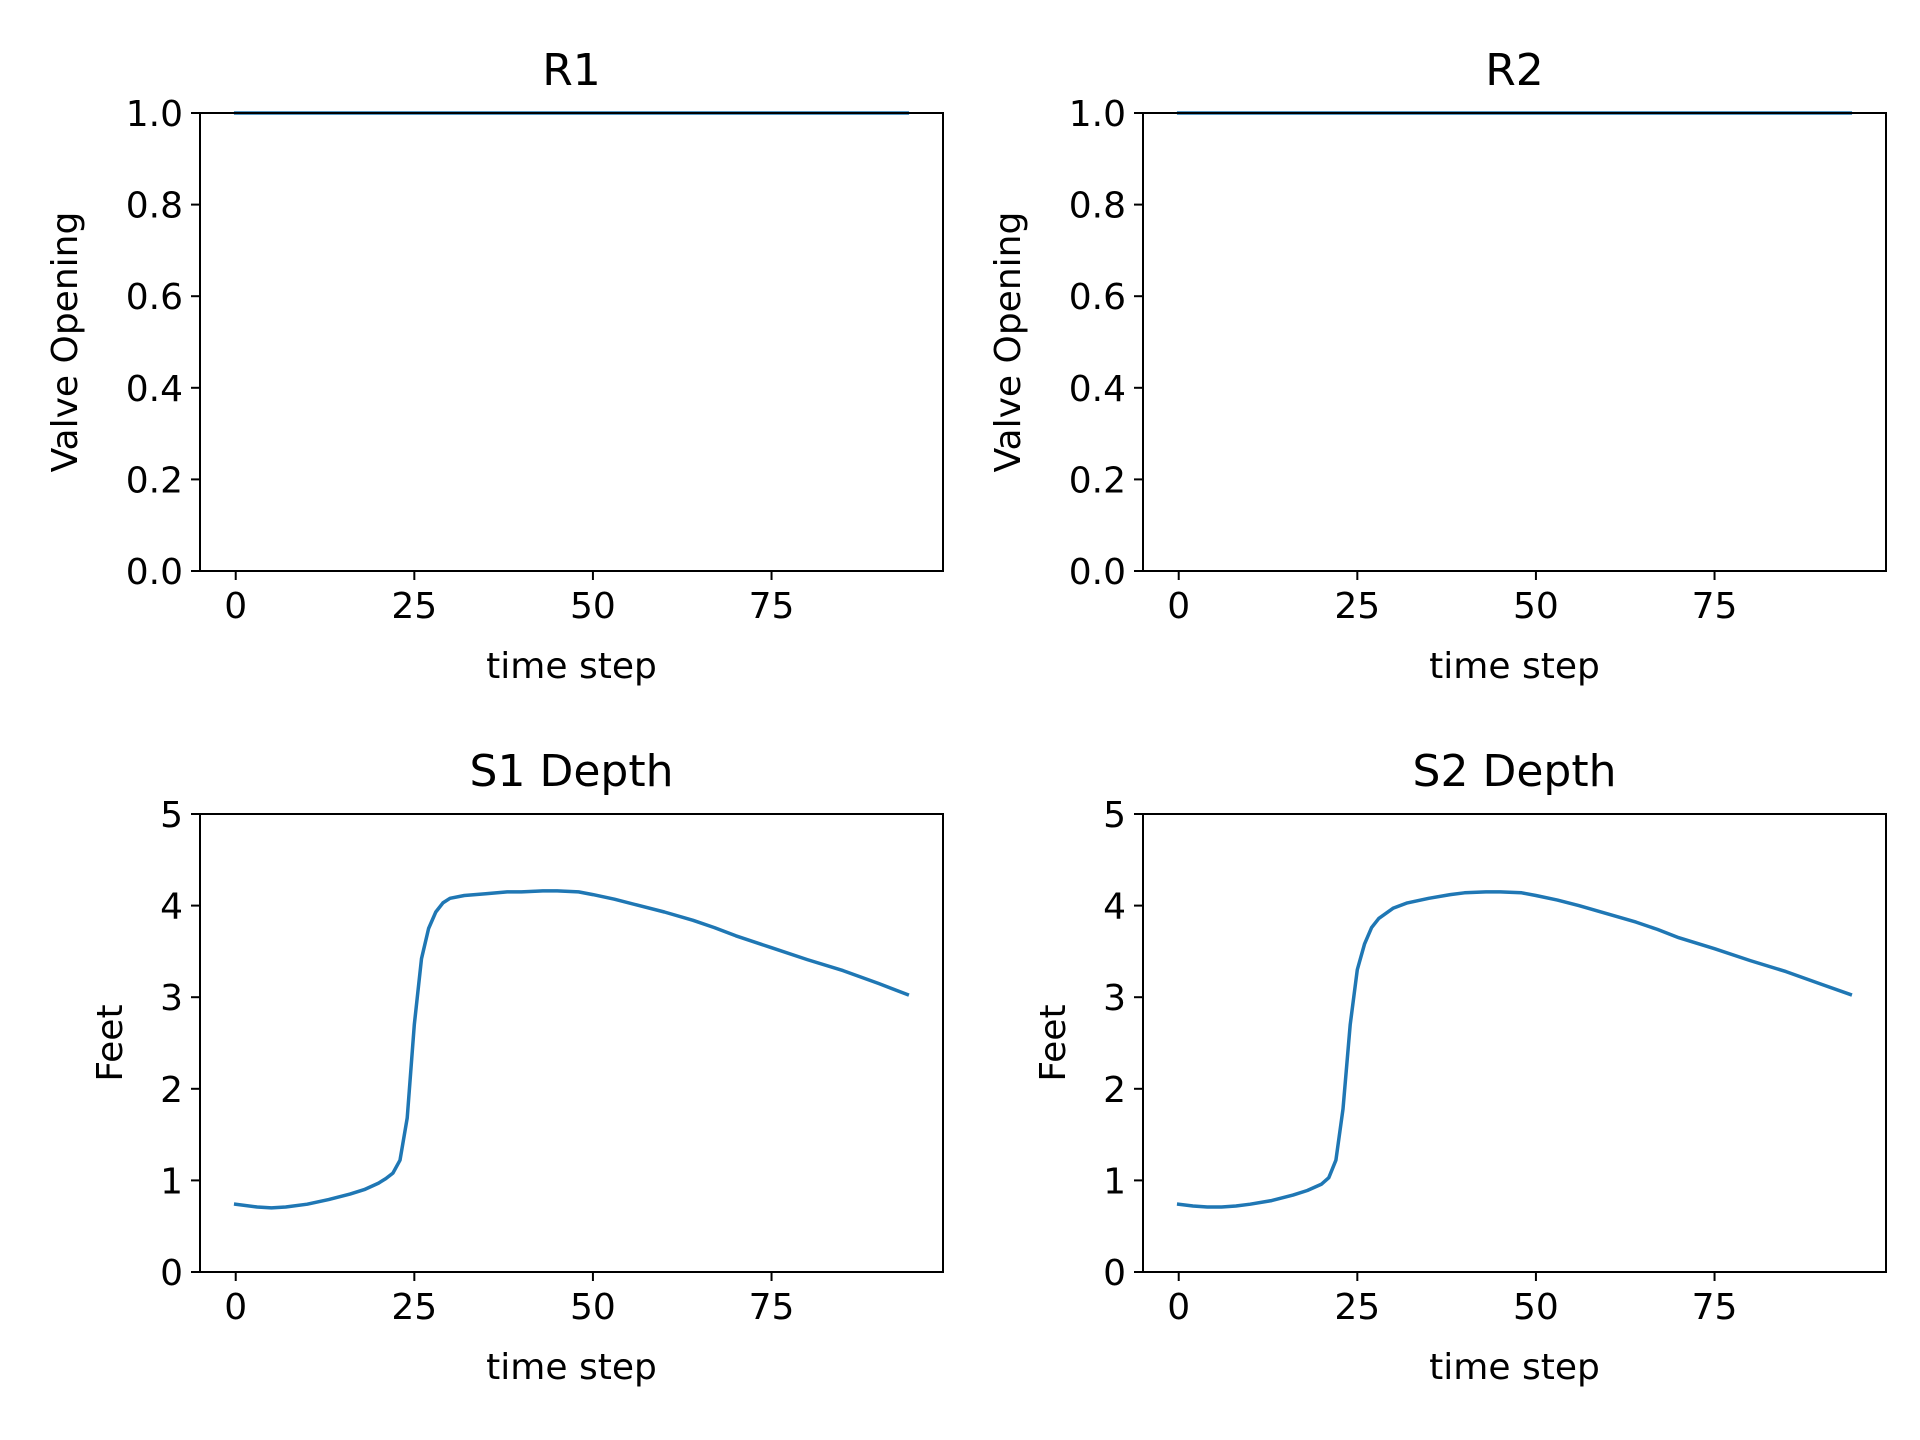  What do you see at coordinates (571, 70) in the screenshot?
I see `r1-title: R1` at bounding box center [571, 70].